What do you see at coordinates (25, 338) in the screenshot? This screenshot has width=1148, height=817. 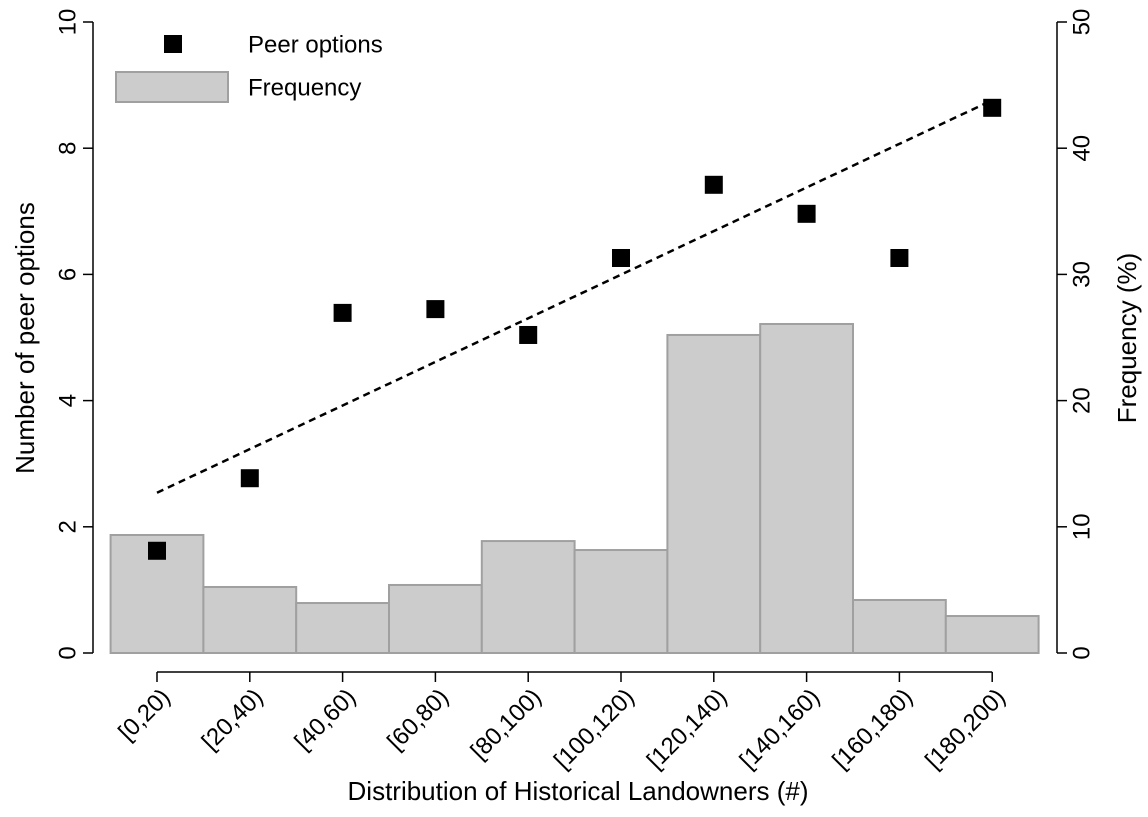 I see `y-axis-title: Number of peer options` at bounding box center [25, 338].